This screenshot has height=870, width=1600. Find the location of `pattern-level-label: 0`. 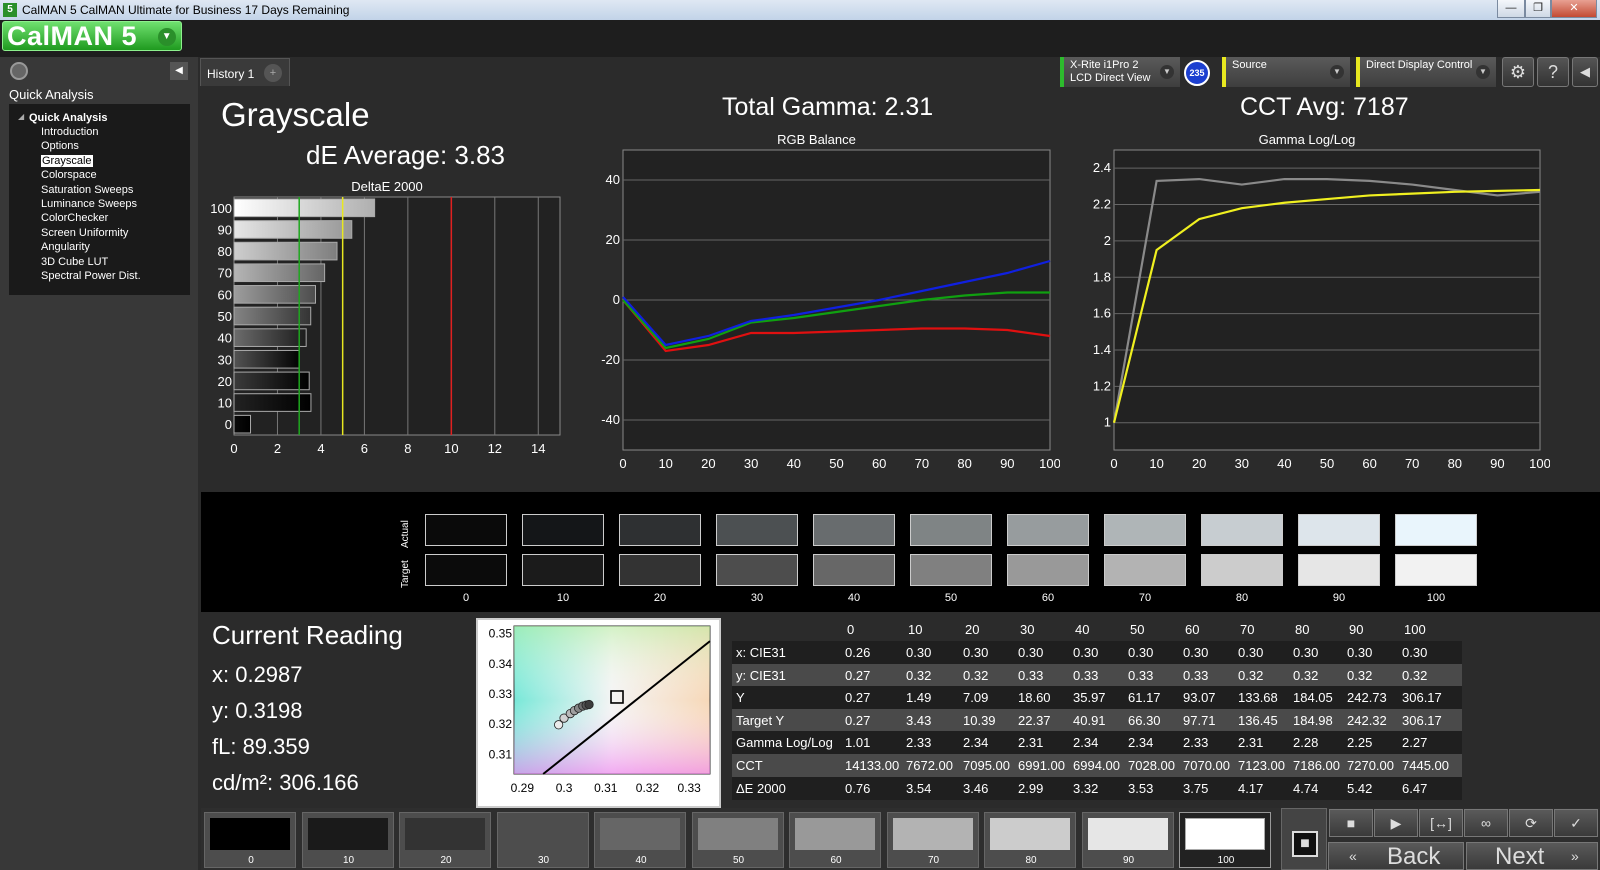

pattern-level-label: 0 is located at coordinates (251, 860).